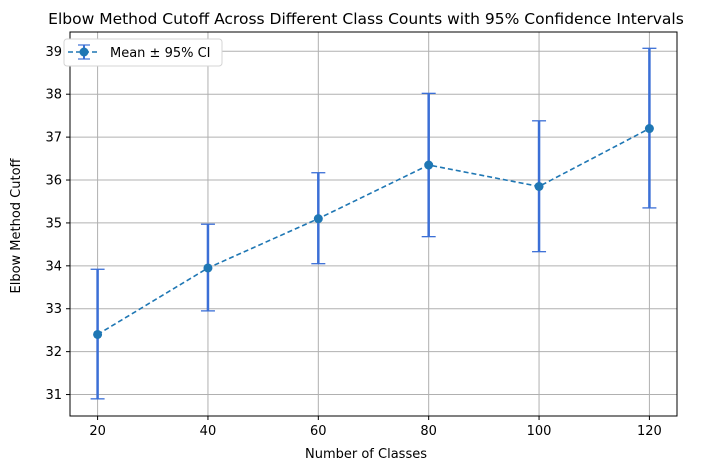  I want to click on y-axis-label: Elbow Method Cutoff, so click(16, 225).